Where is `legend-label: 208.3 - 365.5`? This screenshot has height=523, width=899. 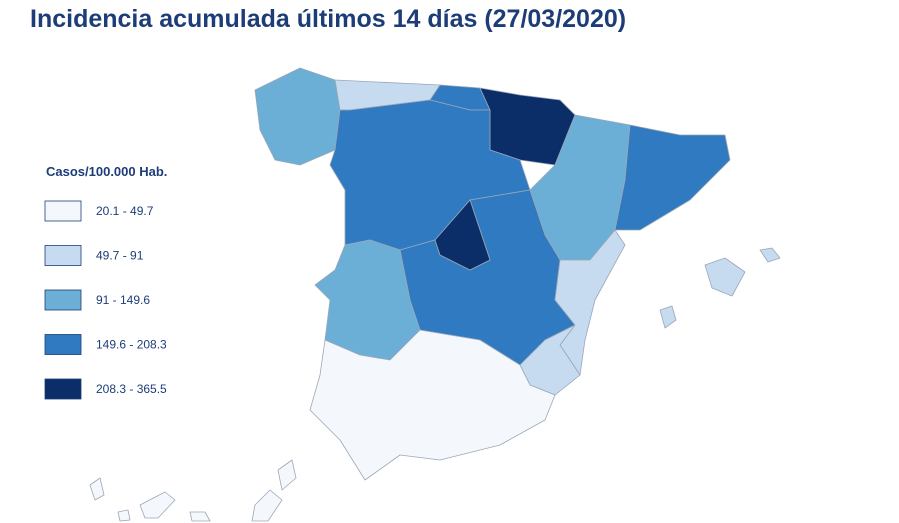 legend-label: 208.3 - 365.5 is located at coordinates (131, 389).